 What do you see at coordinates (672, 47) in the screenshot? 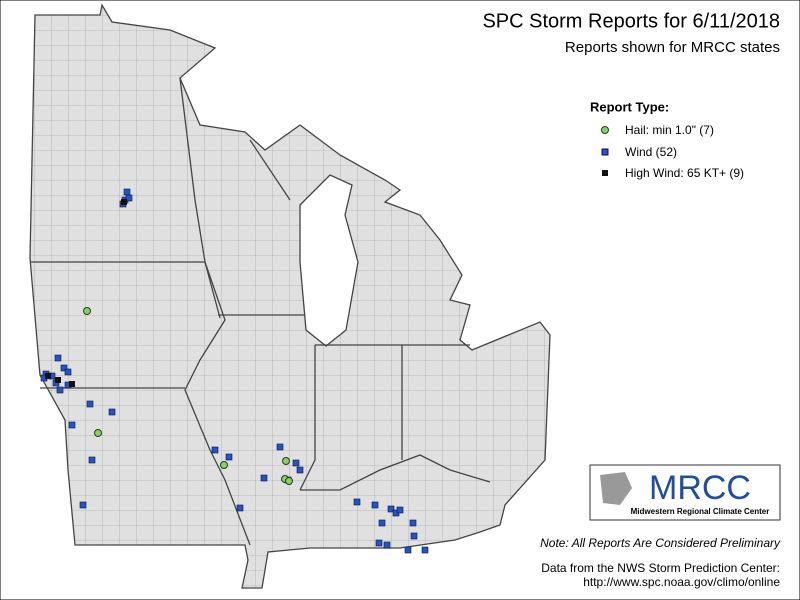
I see `subtitle: Reports shown for MRCC states` at bounding box center [672, 47].